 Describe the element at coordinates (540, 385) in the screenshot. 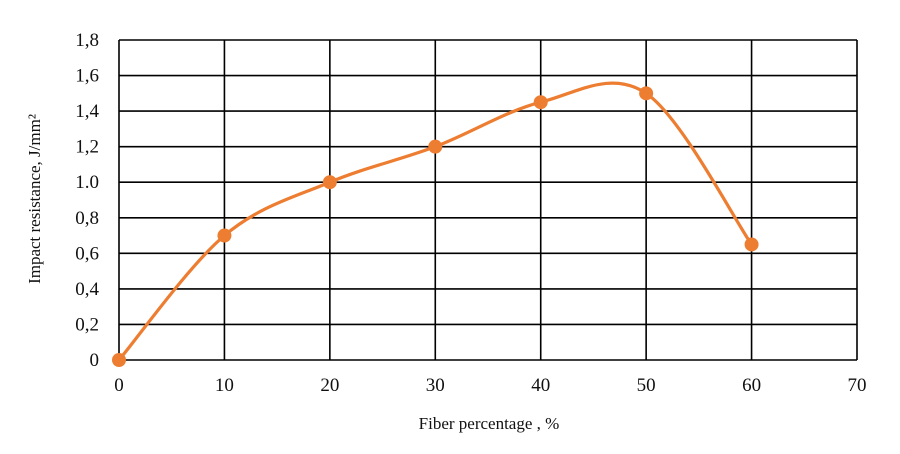

I see `x-tick-label: 40` at that location.